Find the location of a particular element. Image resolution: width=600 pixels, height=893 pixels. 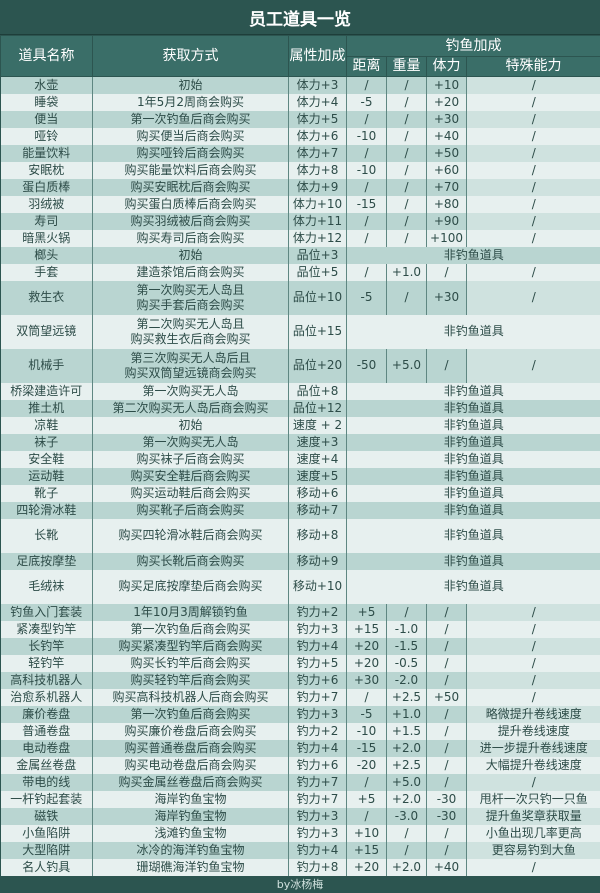

acquisition-method: 购买四轮滑冰鞋后商会购买 is located at coordinates (191, 536).